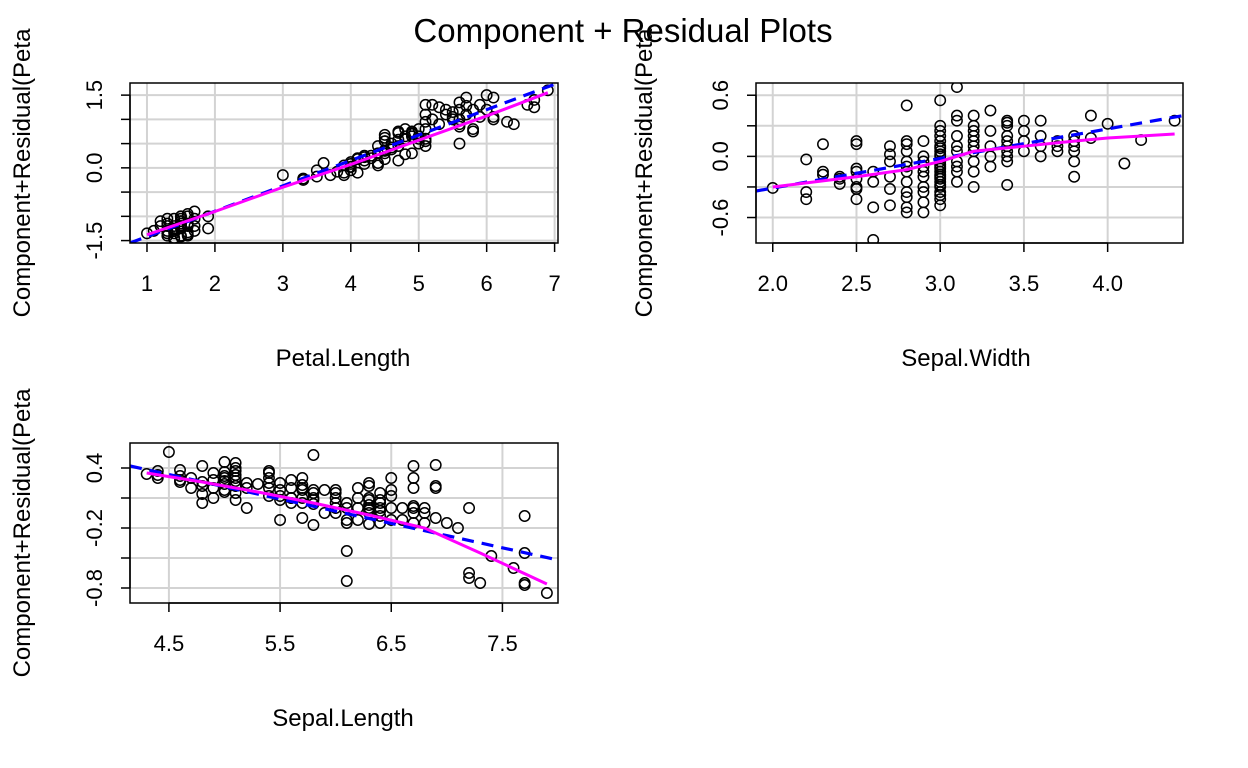  Describe the element at coordinates (94, 168) in the screenshot. I see `y-tick-label: 0.0` at that location.